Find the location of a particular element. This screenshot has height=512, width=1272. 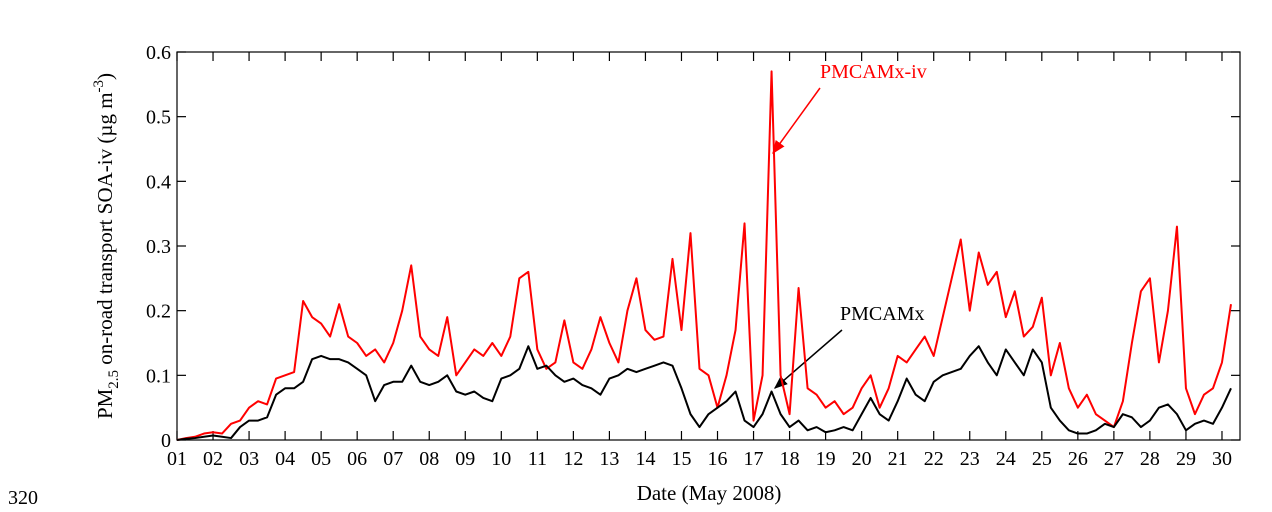

x-tick-label: 19 is located at coordinates (826, 459).